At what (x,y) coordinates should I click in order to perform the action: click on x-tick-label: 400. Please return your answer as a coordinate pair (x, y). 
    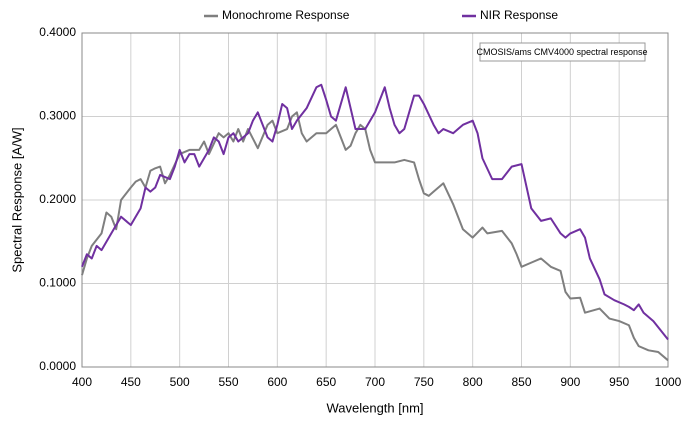
    Looking at the image, I should click on (82, 382).